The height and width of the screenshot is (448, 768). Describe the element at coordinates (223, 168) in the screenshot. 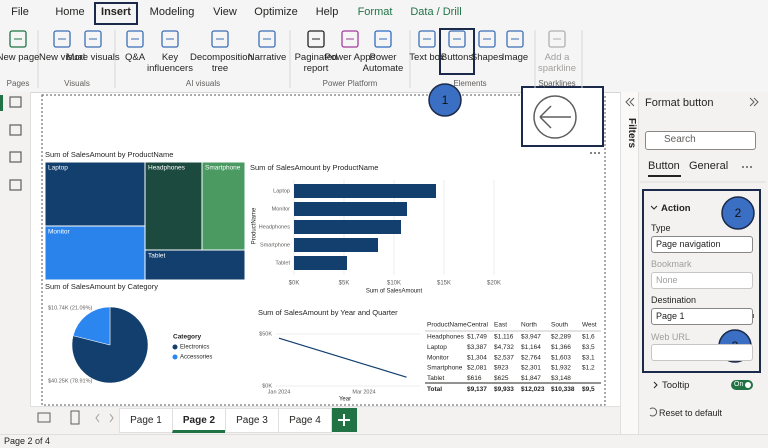

I see `treemap-label: Smartphone` at that location.